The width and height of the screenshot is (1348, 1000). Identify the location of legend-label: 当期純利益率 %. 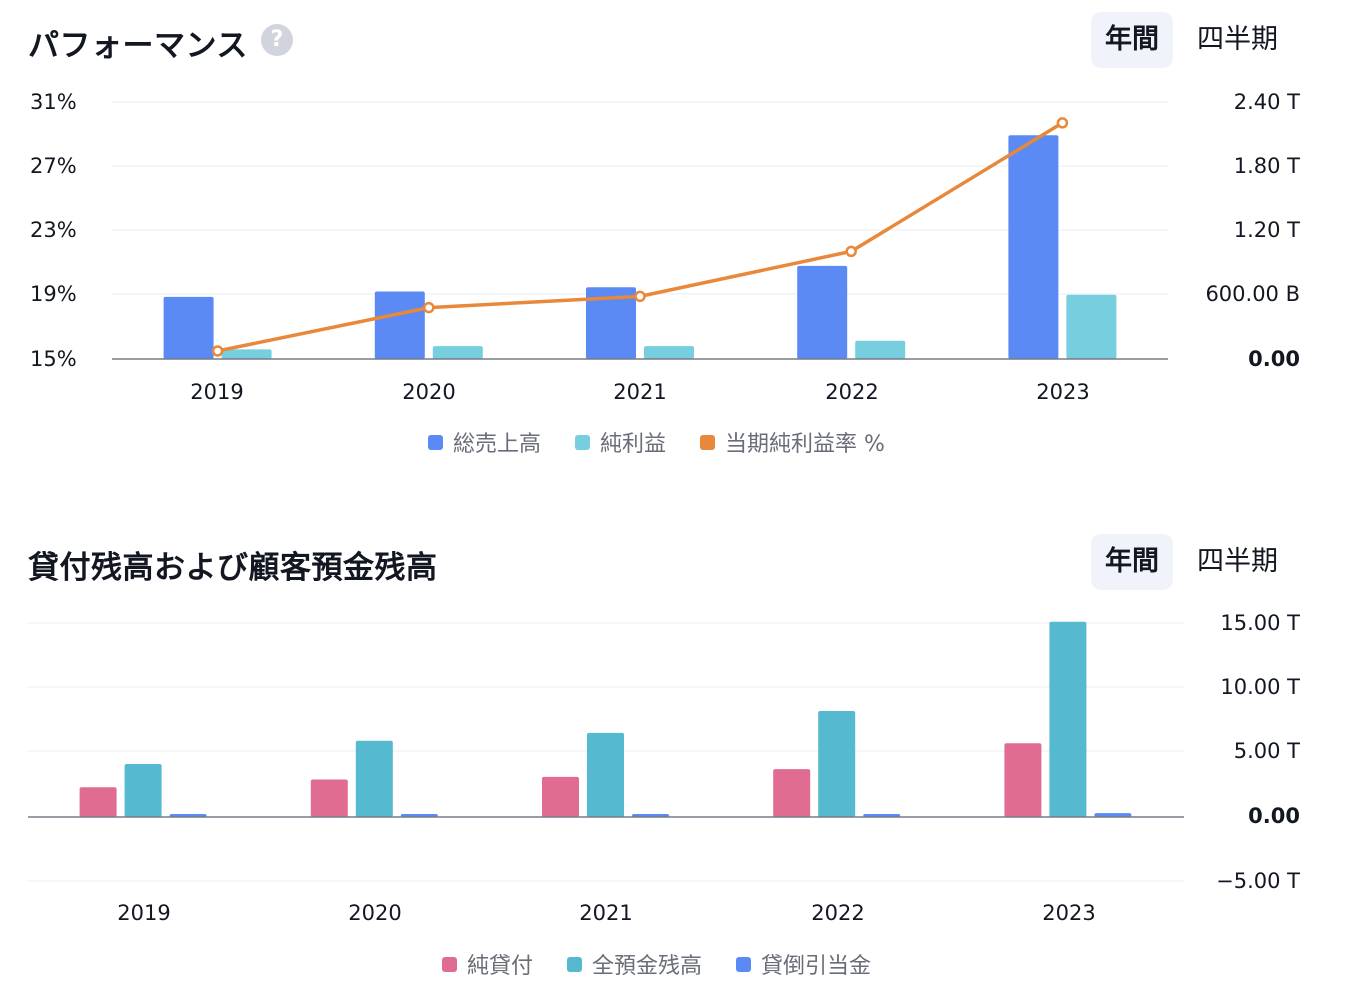
(805, 444).